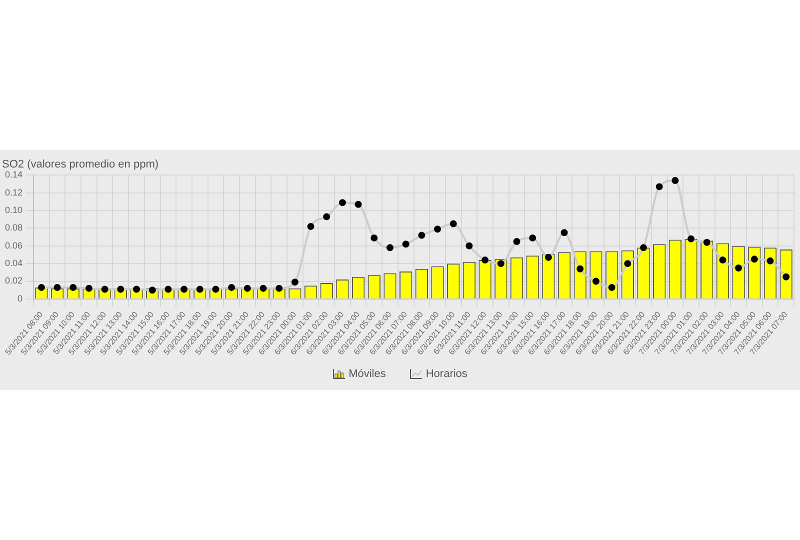  What do you see at coordinates (13, 175) in the screenshot?
I see `y-tick-label: 0.14` at bounding box center [13, 175].